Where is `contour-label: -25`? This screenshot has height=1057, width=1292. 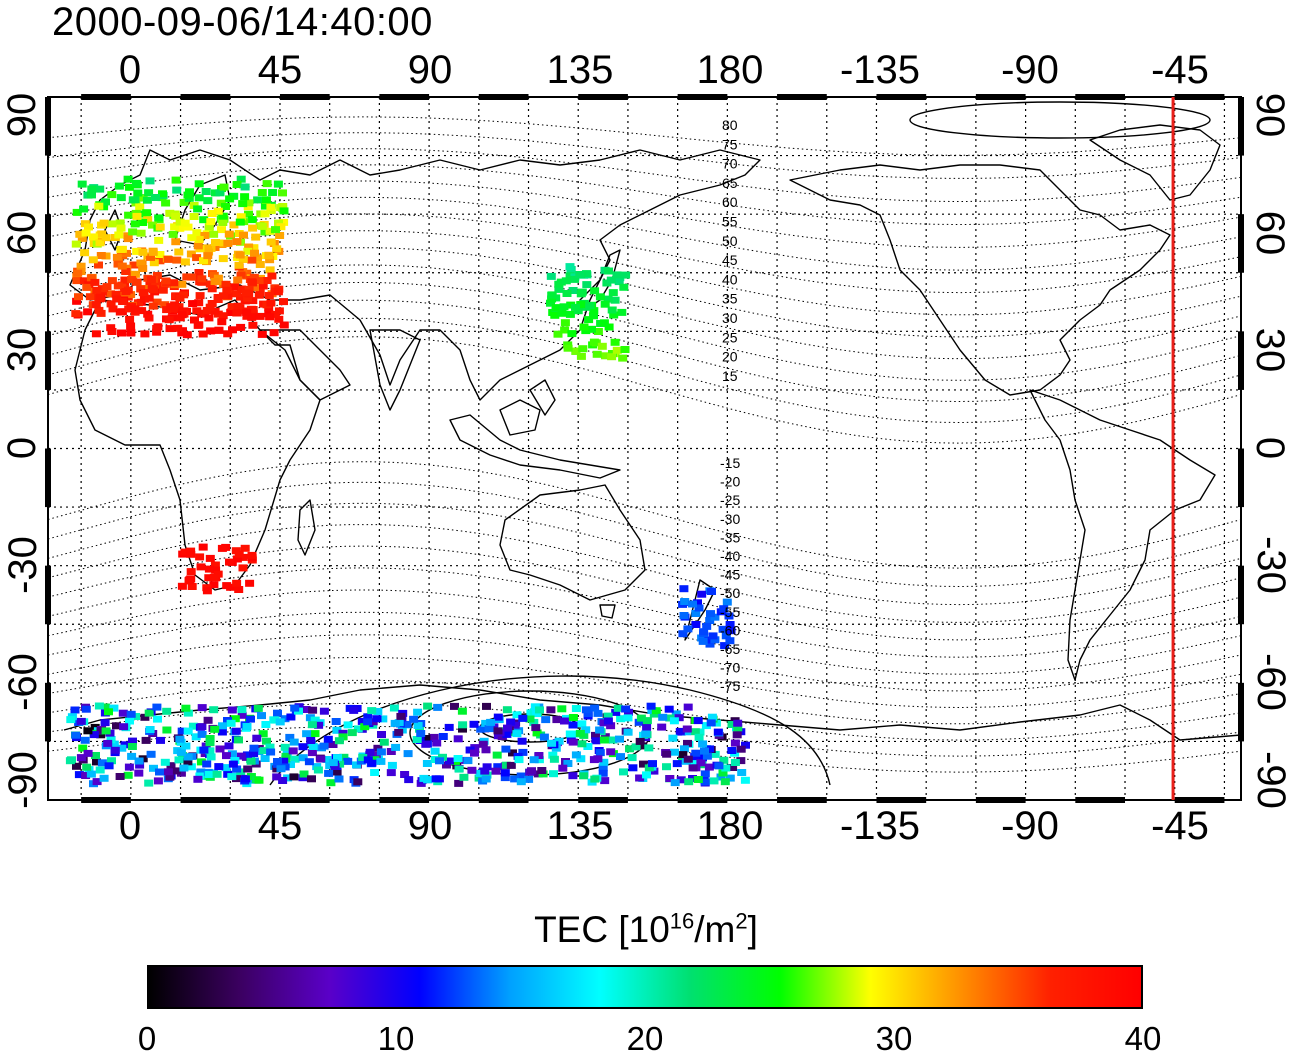 contour-label: -25 is located at coordinates (730, 500).